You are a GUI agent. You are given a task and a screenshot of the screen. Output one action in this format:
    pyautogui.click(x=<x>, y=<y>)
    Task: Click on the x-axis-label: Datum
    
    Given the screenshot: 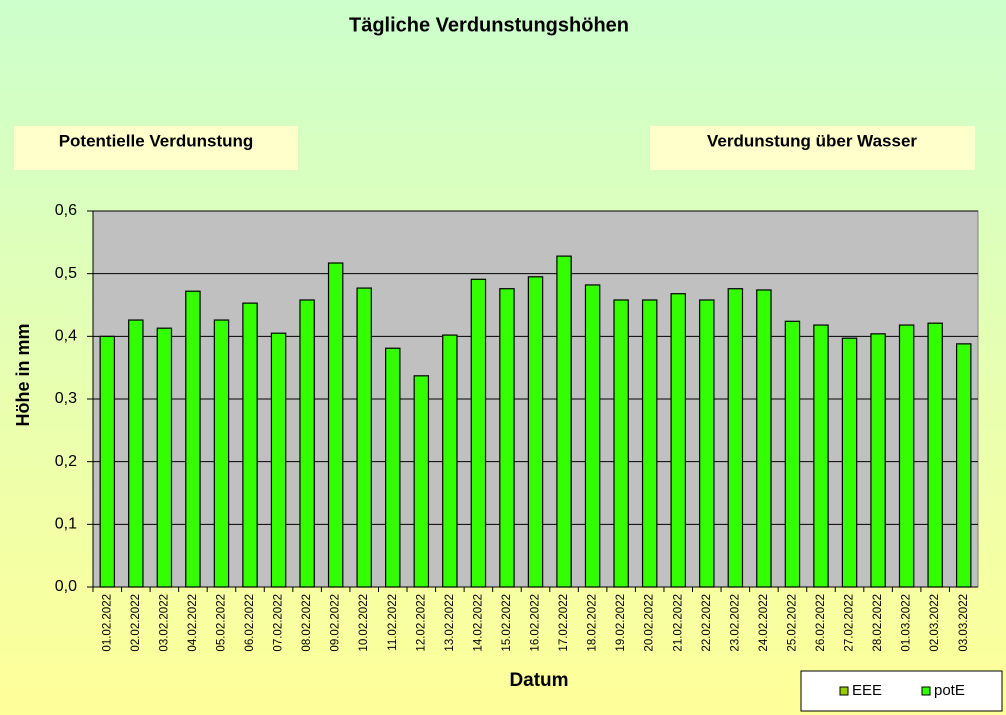 What is the action you would take?
    pyautogui.click(x=538, y=680)
    